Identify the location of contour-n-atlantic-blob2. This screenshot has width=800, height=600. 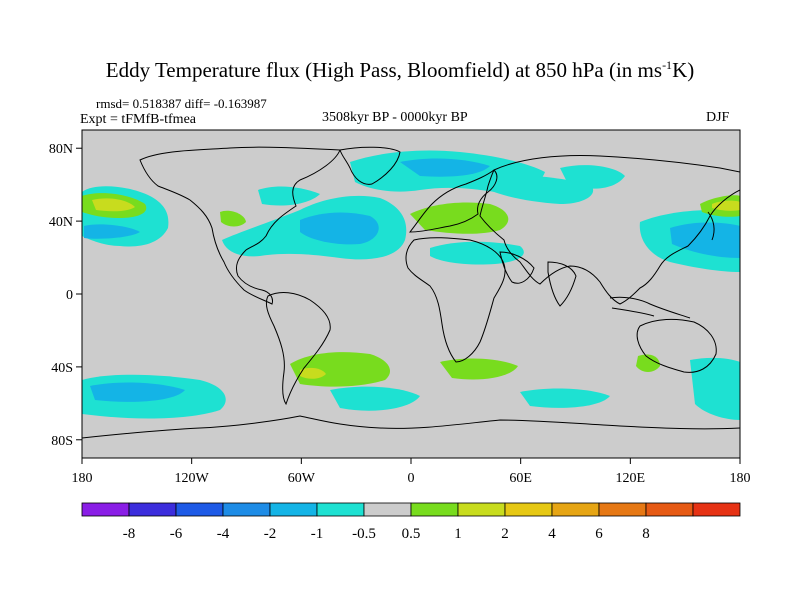
(289, 196).